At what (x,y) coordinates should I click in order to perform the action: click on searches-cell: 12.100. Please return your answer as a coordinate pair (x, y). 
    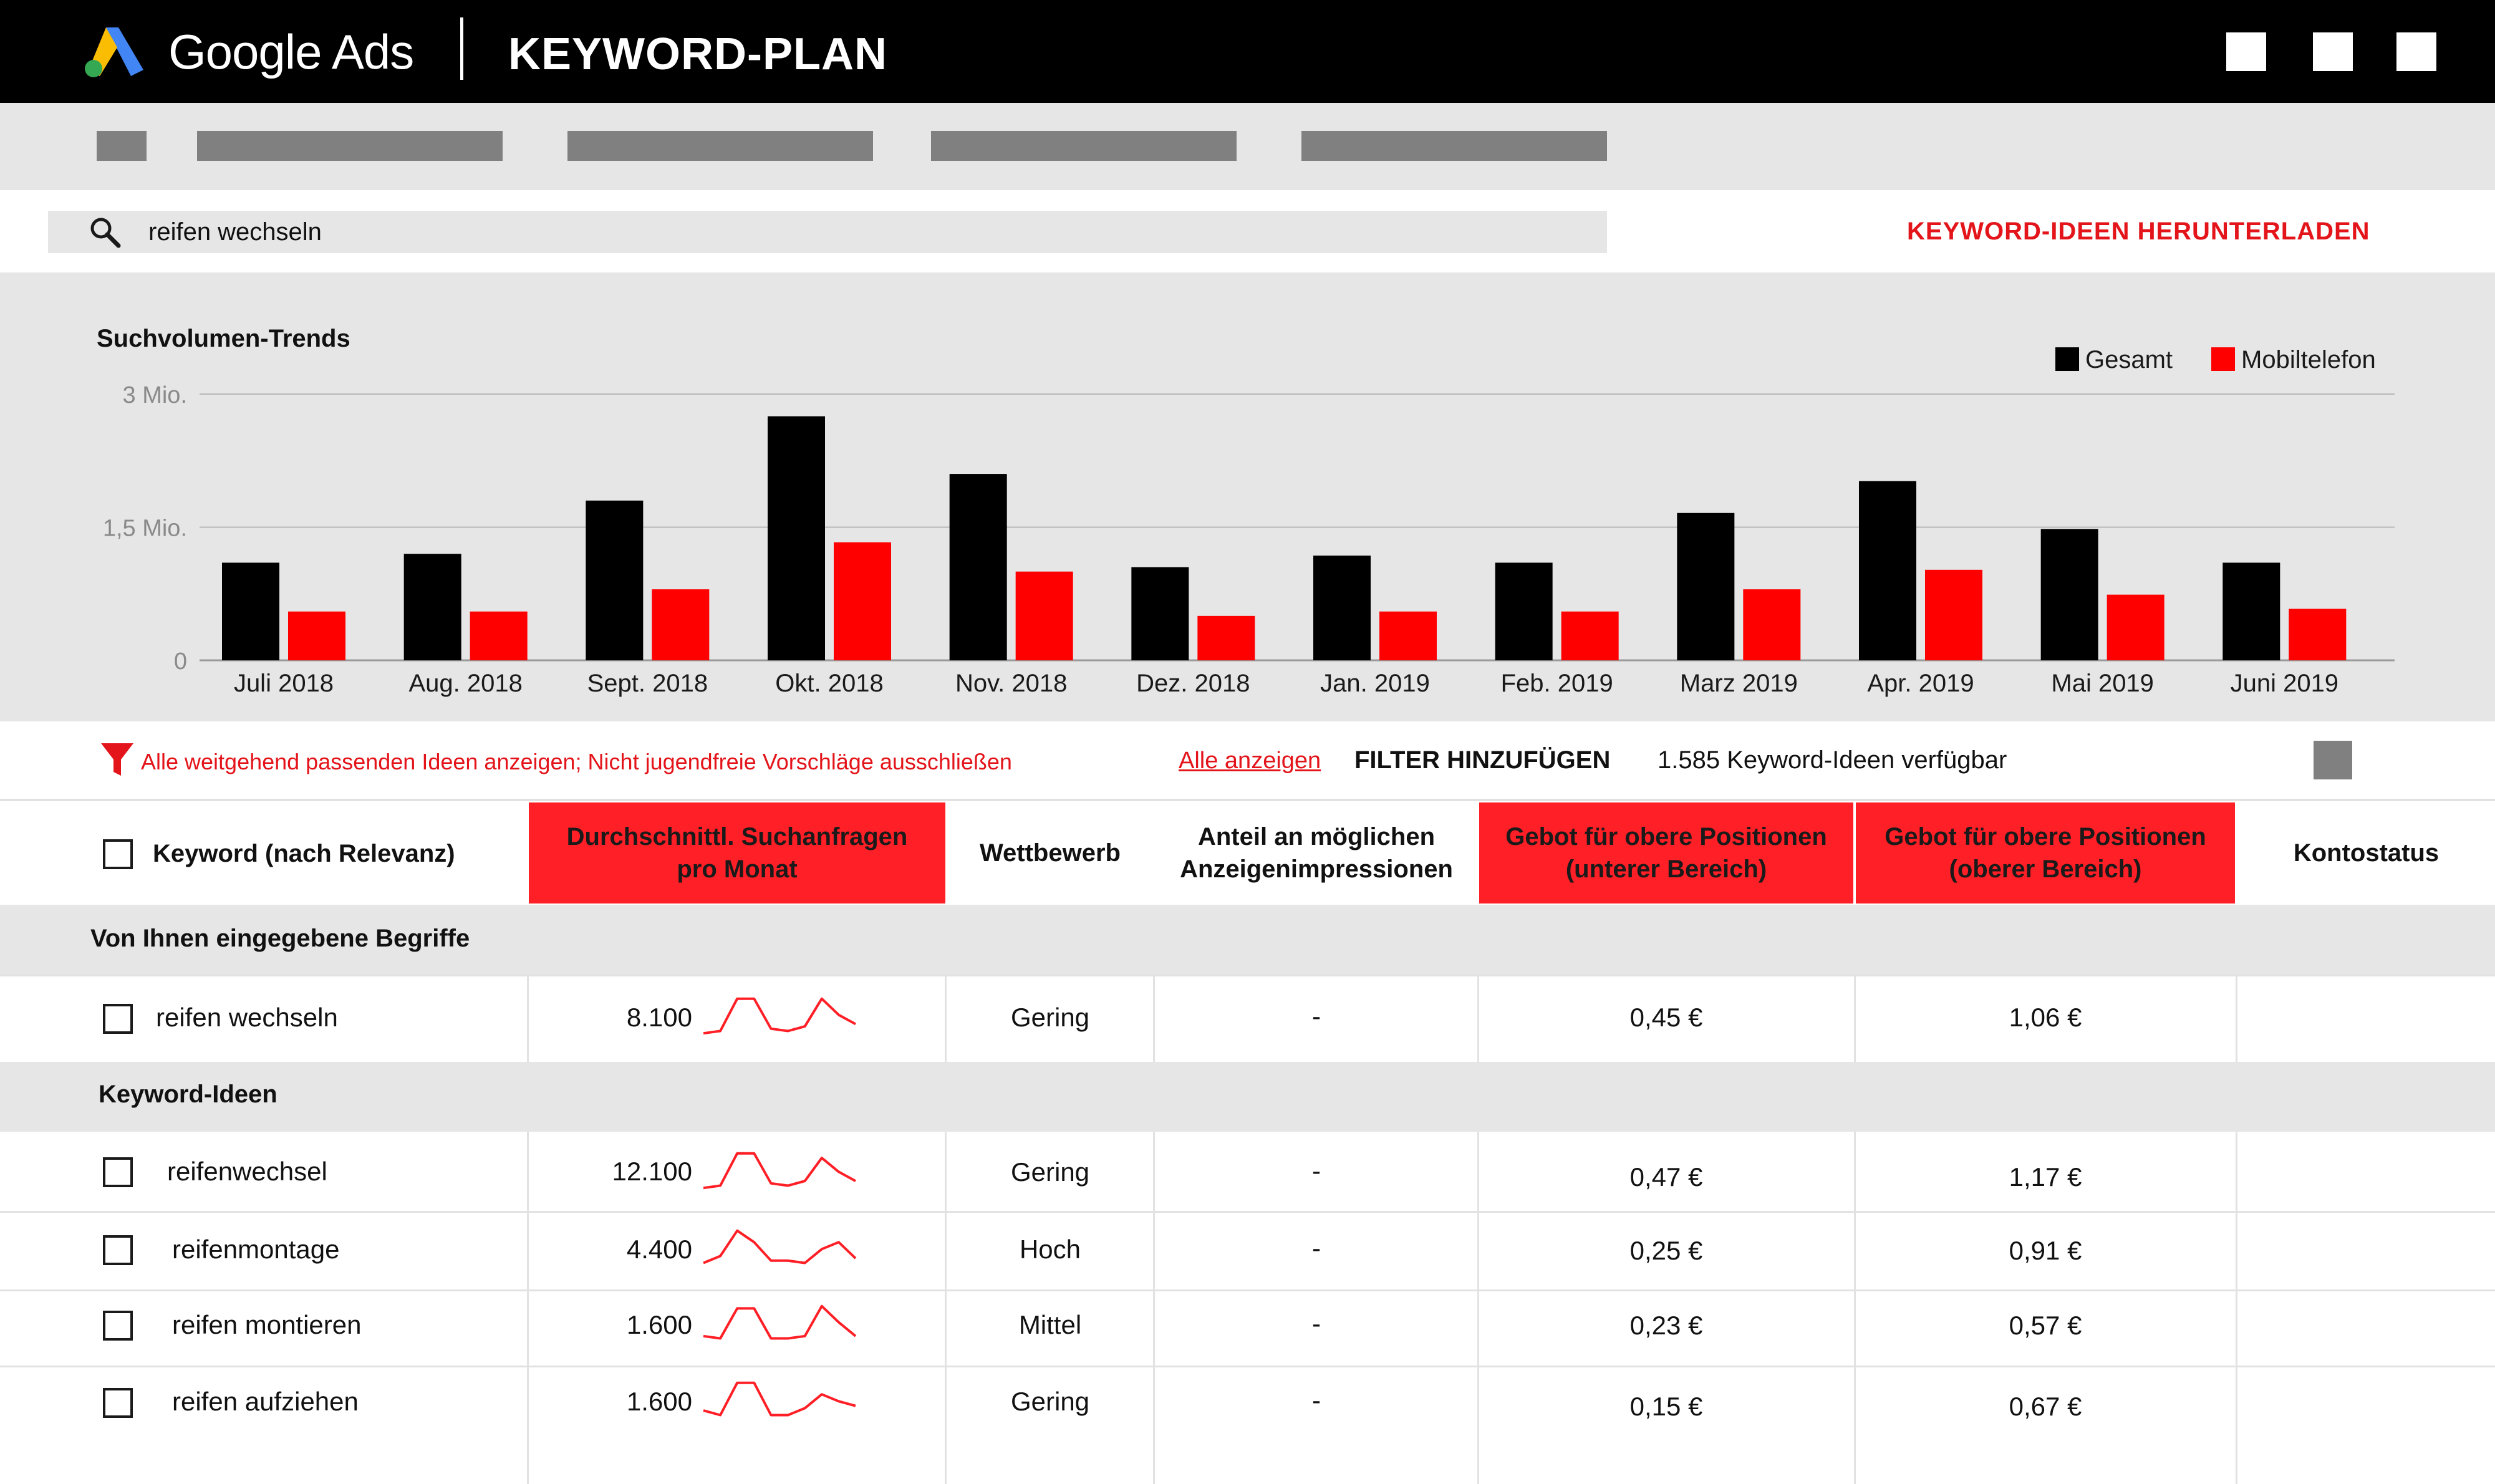
    Looking at the image, I should click on (652, 1171).